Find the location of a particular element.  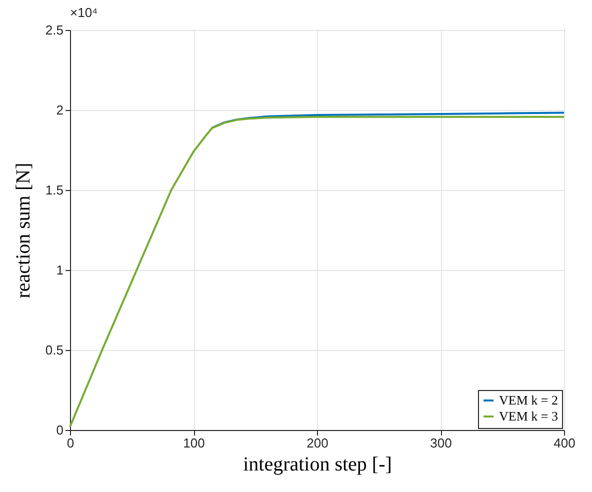

x-tick-label: 0 is located at coordinates (70, 443).